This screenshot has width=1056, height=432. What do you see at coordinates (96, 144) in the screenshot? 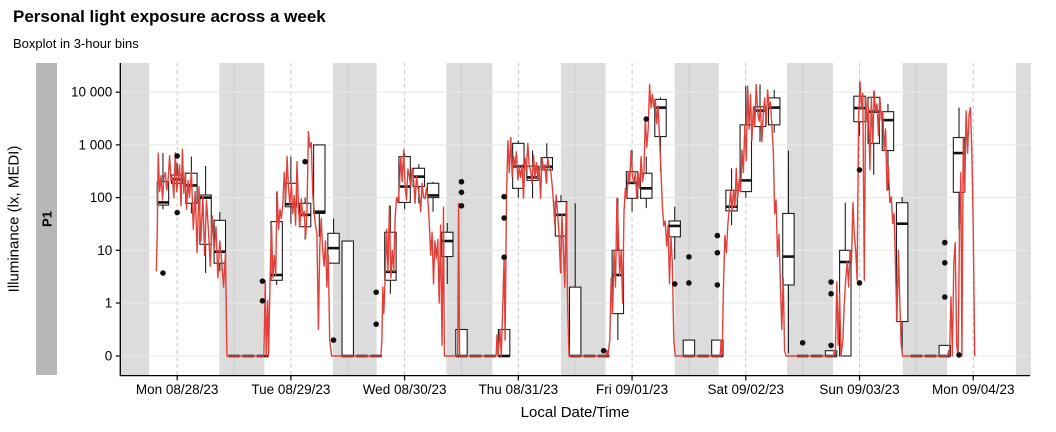
I see `y-tick-label: 1 000` at bounding box center [96, 144].